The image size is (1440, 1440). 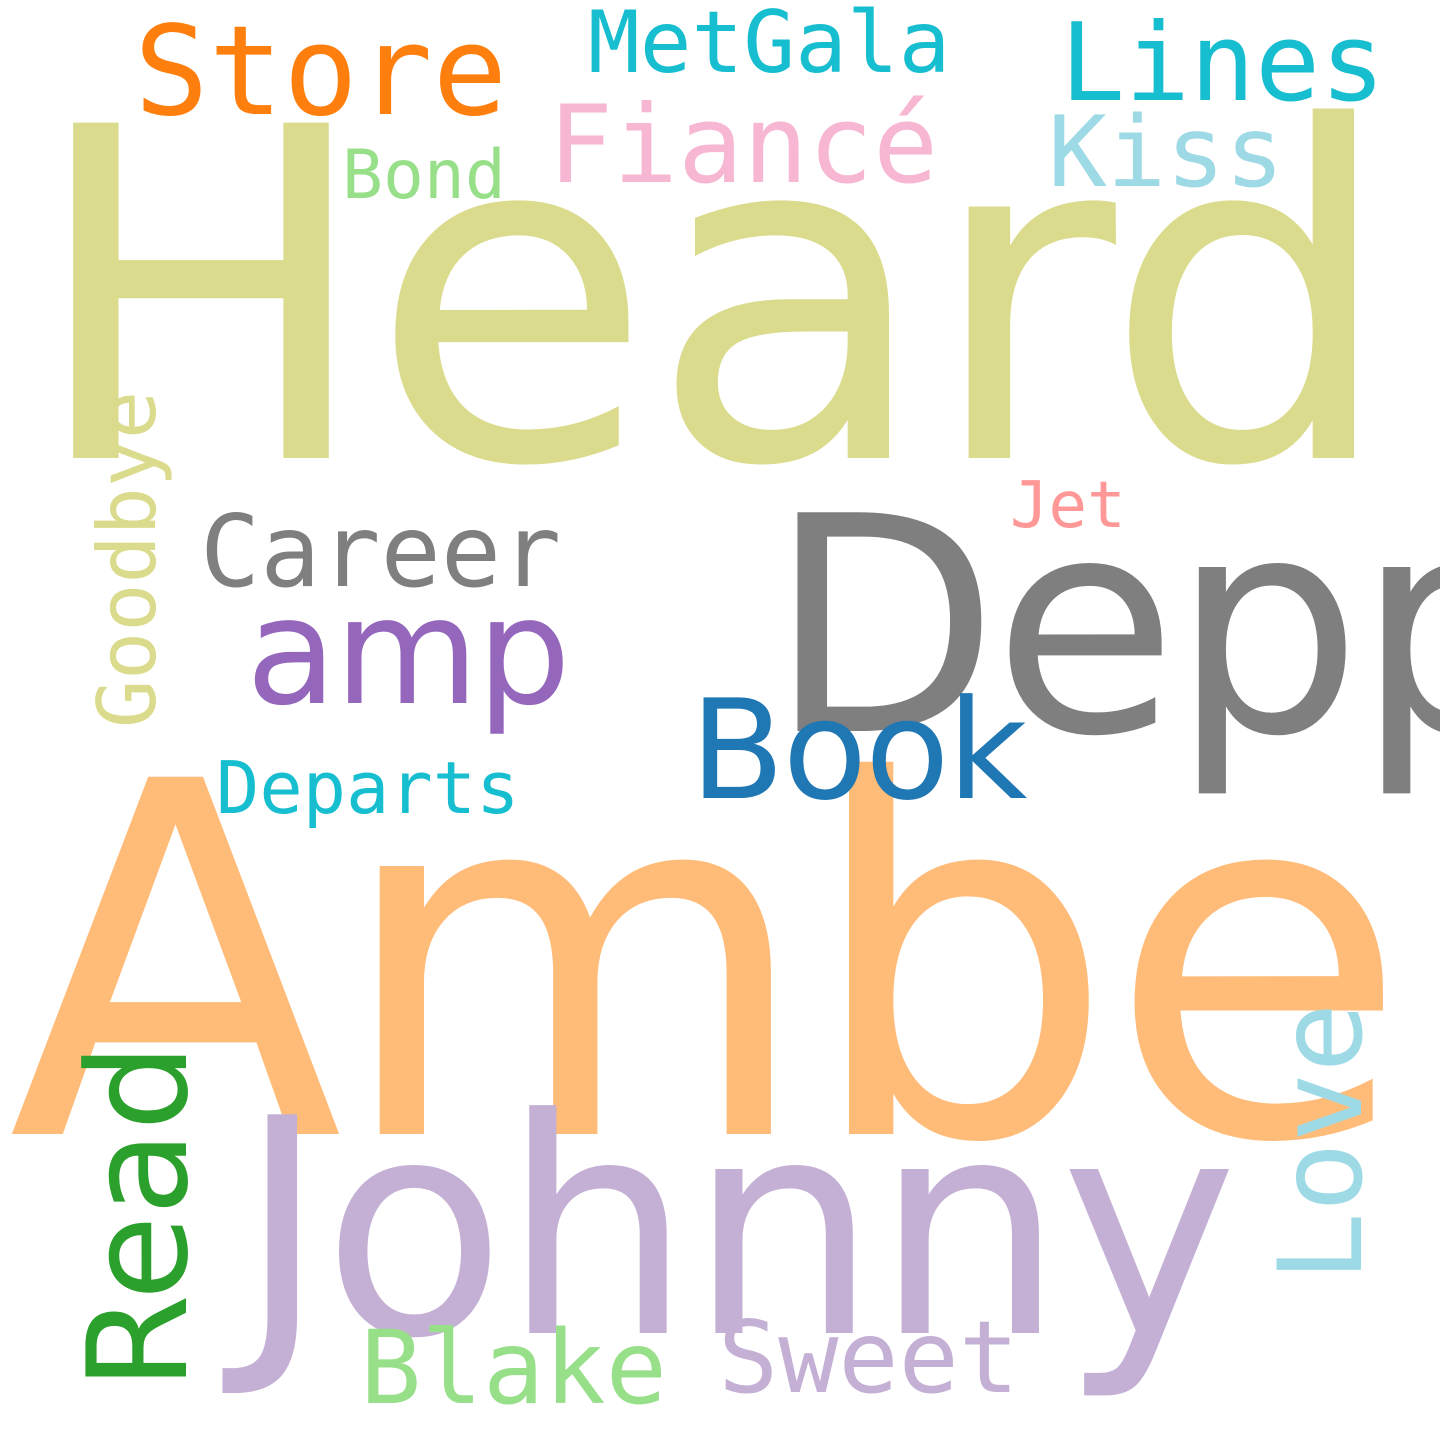 What do you see at coordinates (1104, 627) in the screenshot?
I see `word-depp: Depp` at bounding box center [1104, 627].